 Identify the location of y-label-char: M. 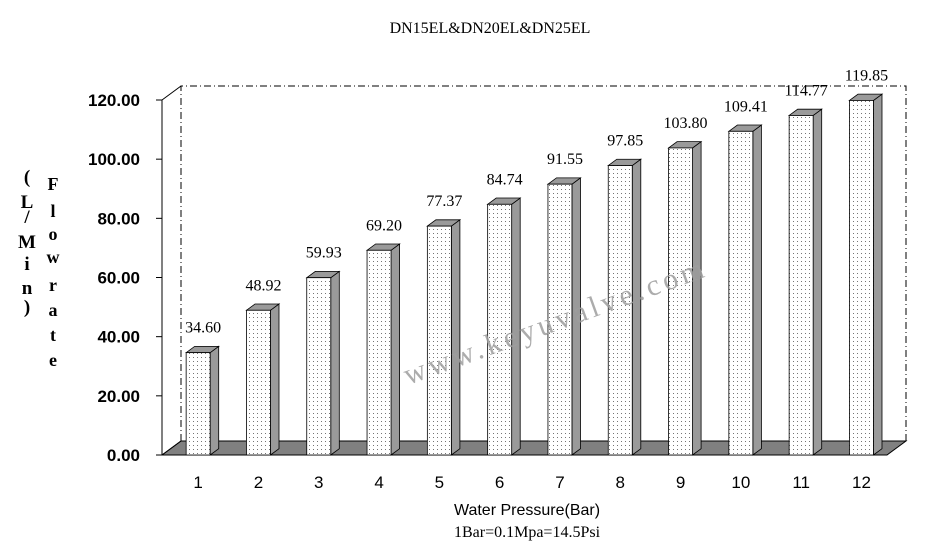
(27, 242).